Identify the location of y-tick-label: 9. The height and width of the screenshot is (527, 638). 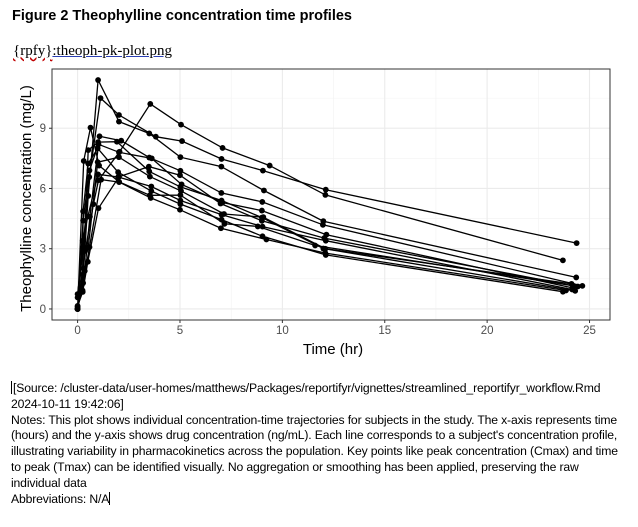
(43, 129).